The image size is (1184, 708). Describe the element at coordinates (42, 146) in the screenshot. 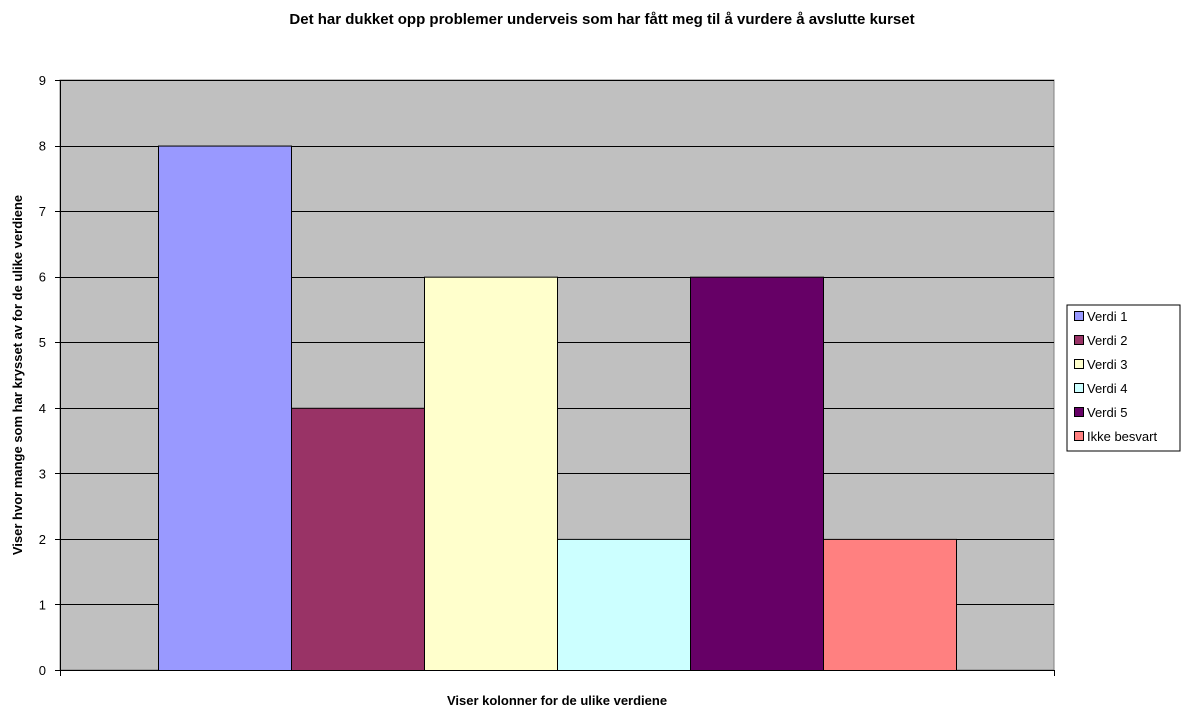

I see `y-tick-label: 8` at that location.